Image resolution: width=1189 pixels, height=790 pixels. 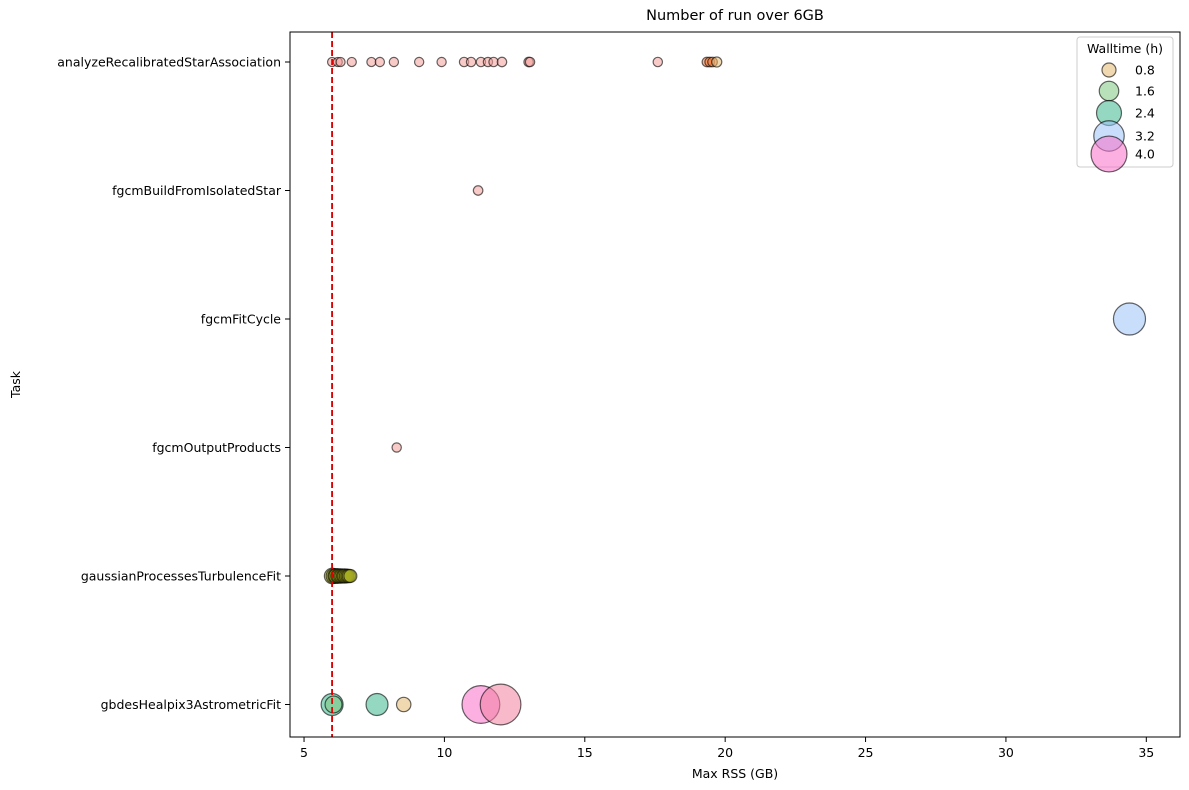 I want to click on y-tick-label: analyzeRecalibratedStarAssociation, so click(x=169, y=62).